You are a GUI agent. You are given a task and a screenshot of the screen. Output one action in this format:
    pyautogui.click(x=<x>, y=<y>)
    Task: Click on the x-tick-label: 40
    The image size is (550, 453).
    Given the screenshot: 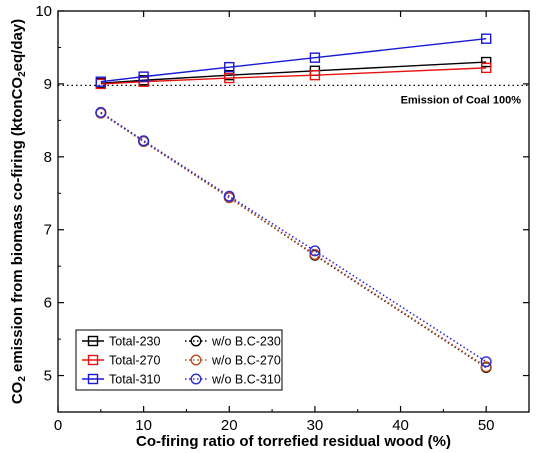 What is the action you would take?
    pyautogui.click(x=400, y=425)
    